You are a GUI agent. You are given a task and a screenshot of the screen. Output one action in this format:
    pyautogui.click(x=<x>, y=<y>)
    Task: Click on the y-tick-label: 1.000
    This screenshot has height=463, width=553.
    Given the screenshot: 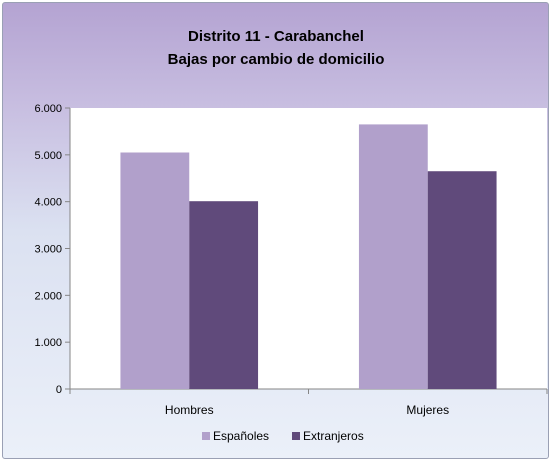 What is the action you would take?
    pyautogui.click(x=48, y=343)
    